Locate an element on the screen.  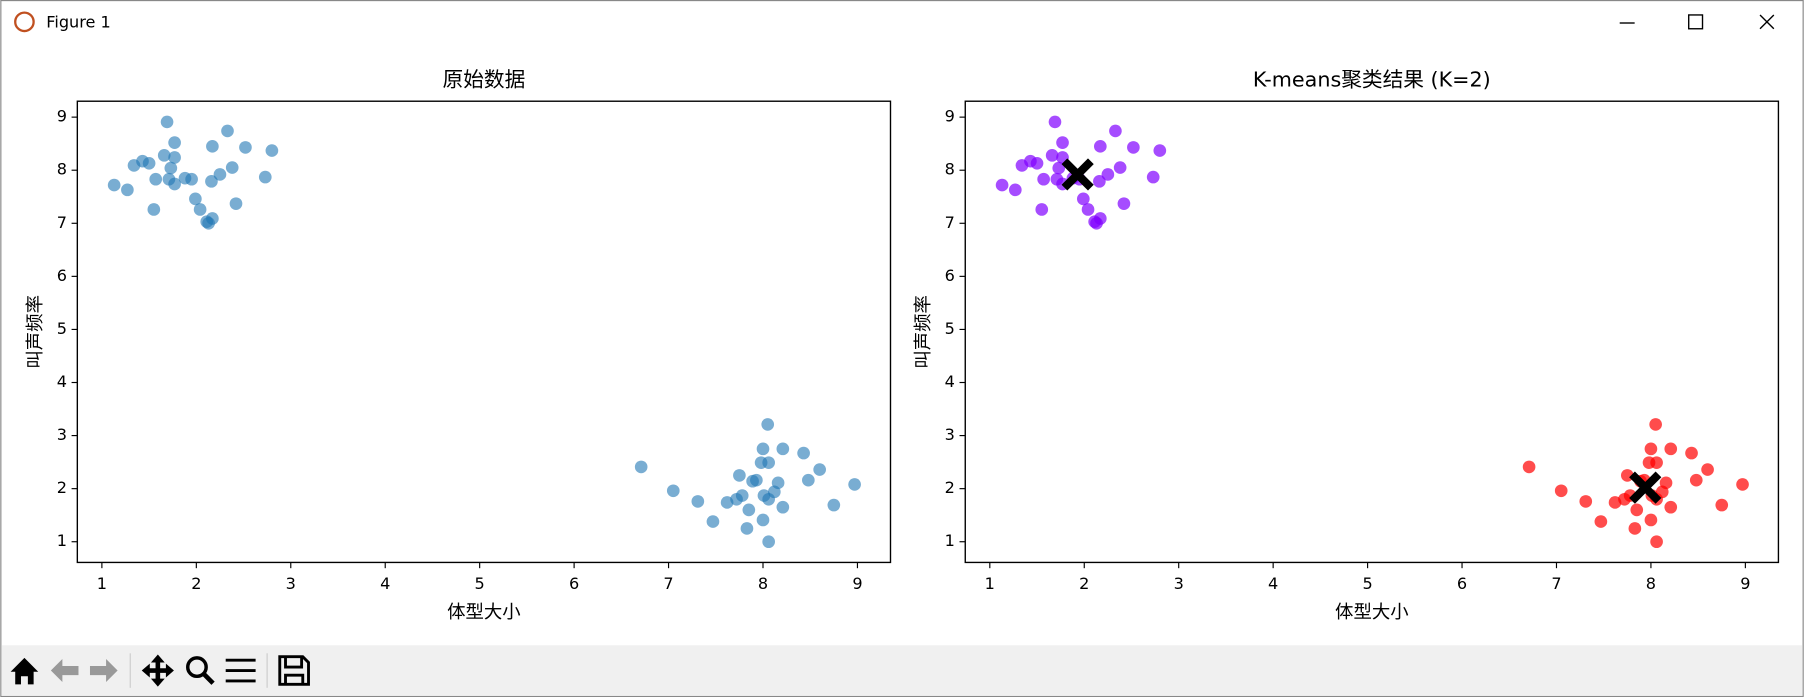
title-bar: Figure 1 is located at coordinates (894, 22).